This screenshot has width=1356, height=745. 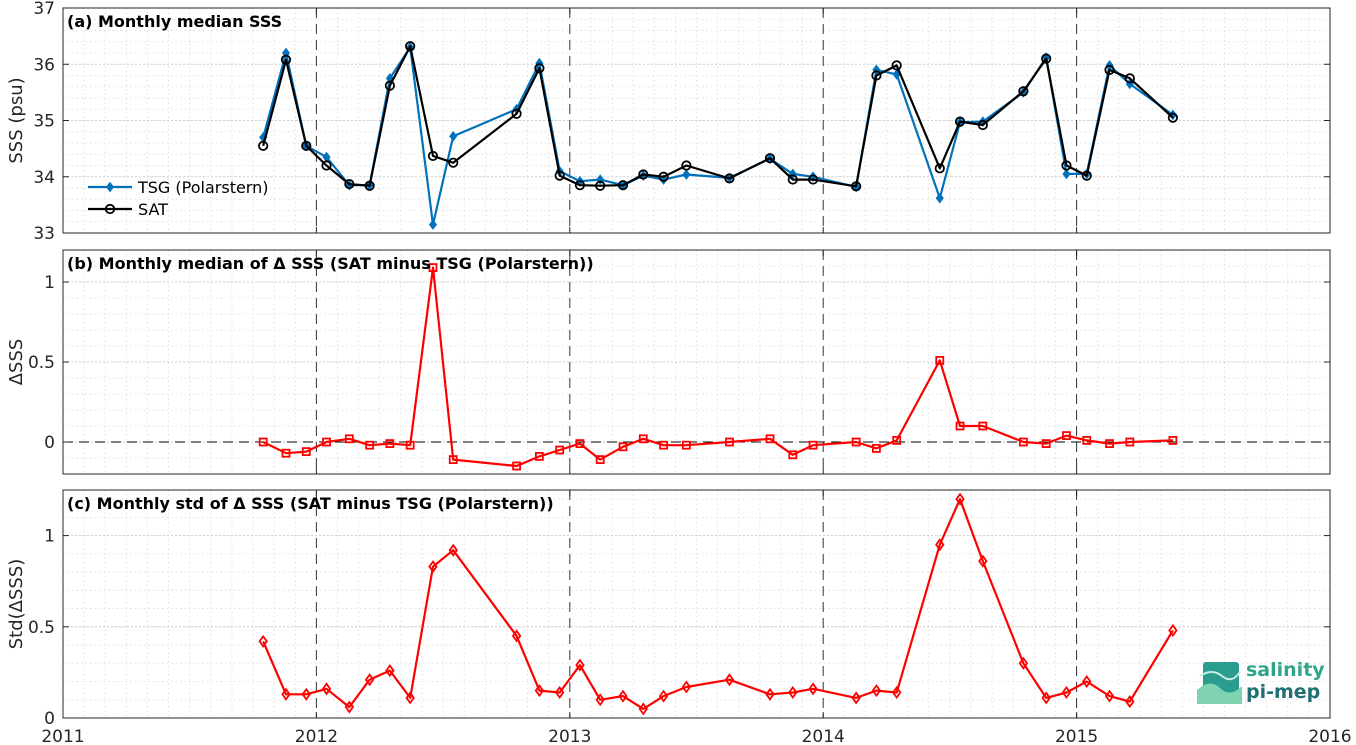 I want to click on x-tick-label: 2013, so click(x=569, y=736).